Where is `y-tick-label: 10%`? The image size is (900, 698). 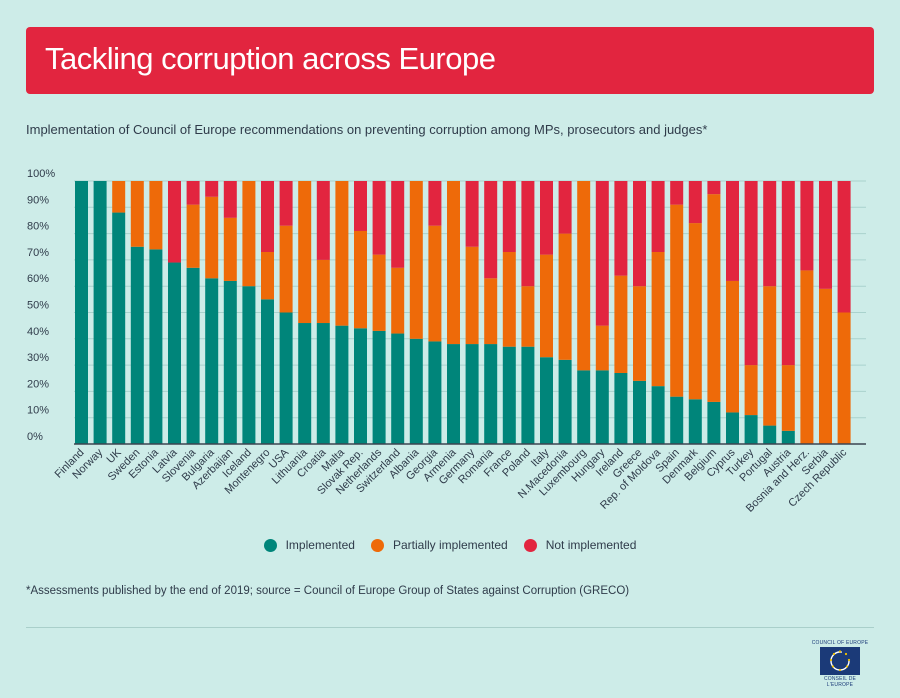 y-tick-label: 10% is located at coordinates (38, 411).